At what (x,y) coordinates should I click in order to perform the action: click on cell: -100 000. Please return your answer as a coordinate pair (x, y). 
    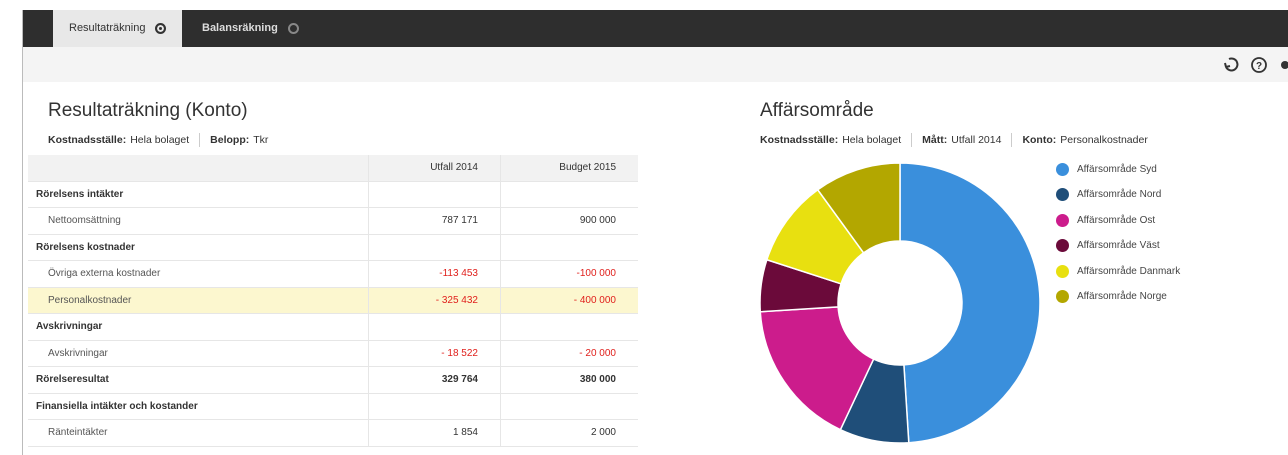
    Looking at the image, I should click on (569, 274).